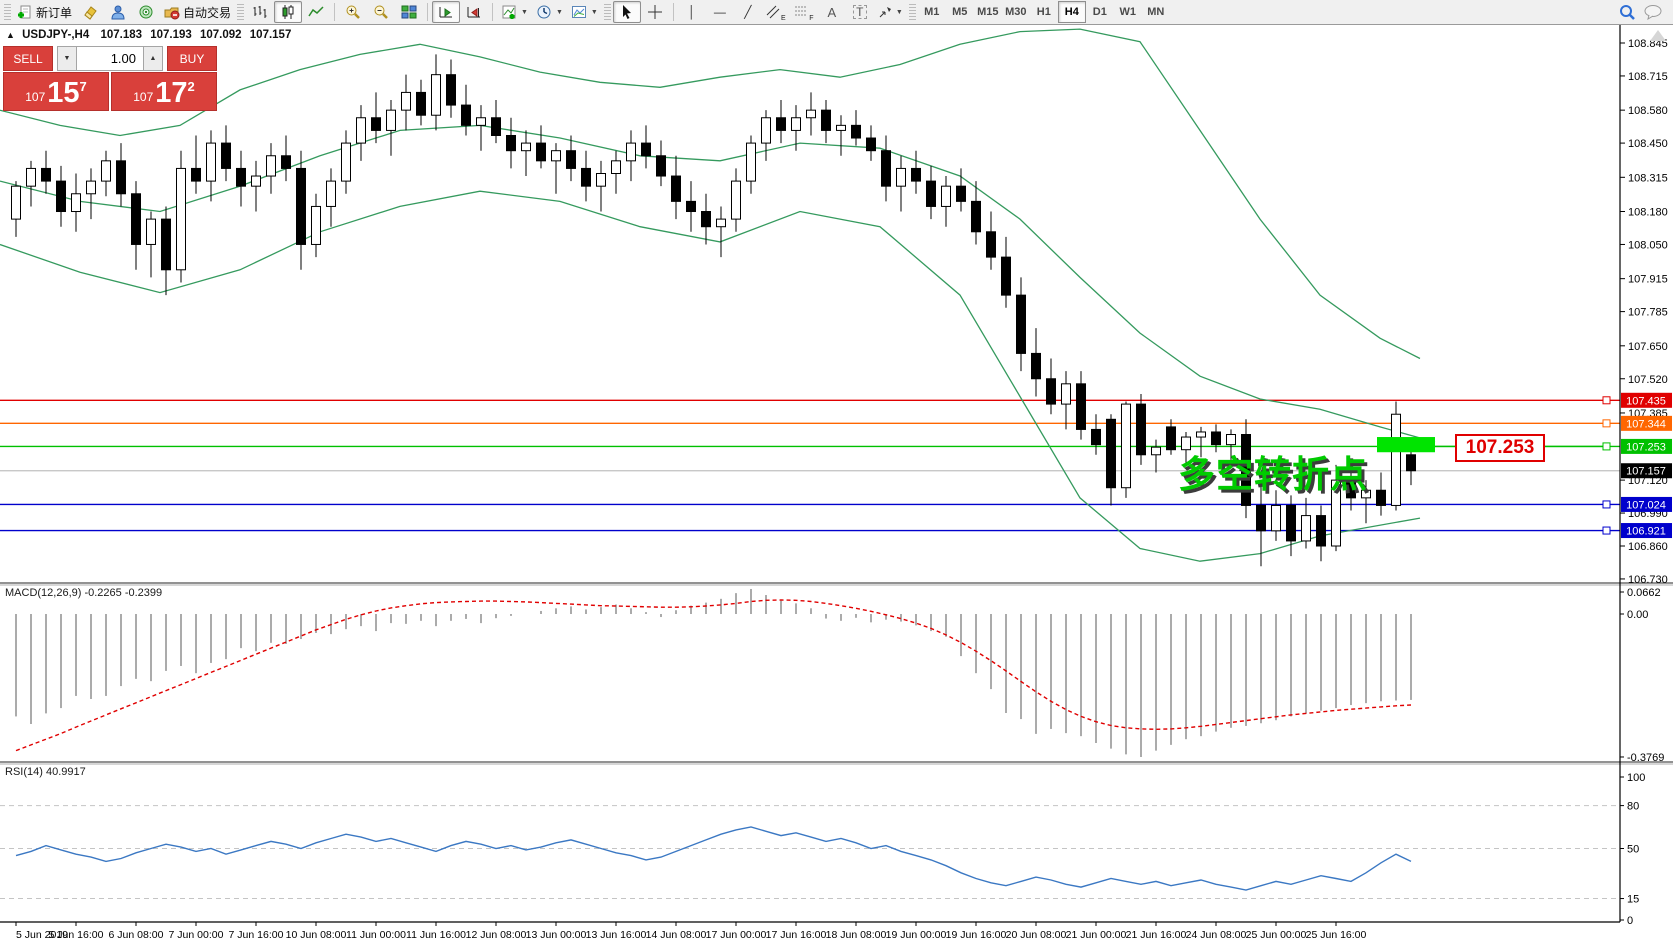  I want to click on zoom-out-button, so click(381, 12).